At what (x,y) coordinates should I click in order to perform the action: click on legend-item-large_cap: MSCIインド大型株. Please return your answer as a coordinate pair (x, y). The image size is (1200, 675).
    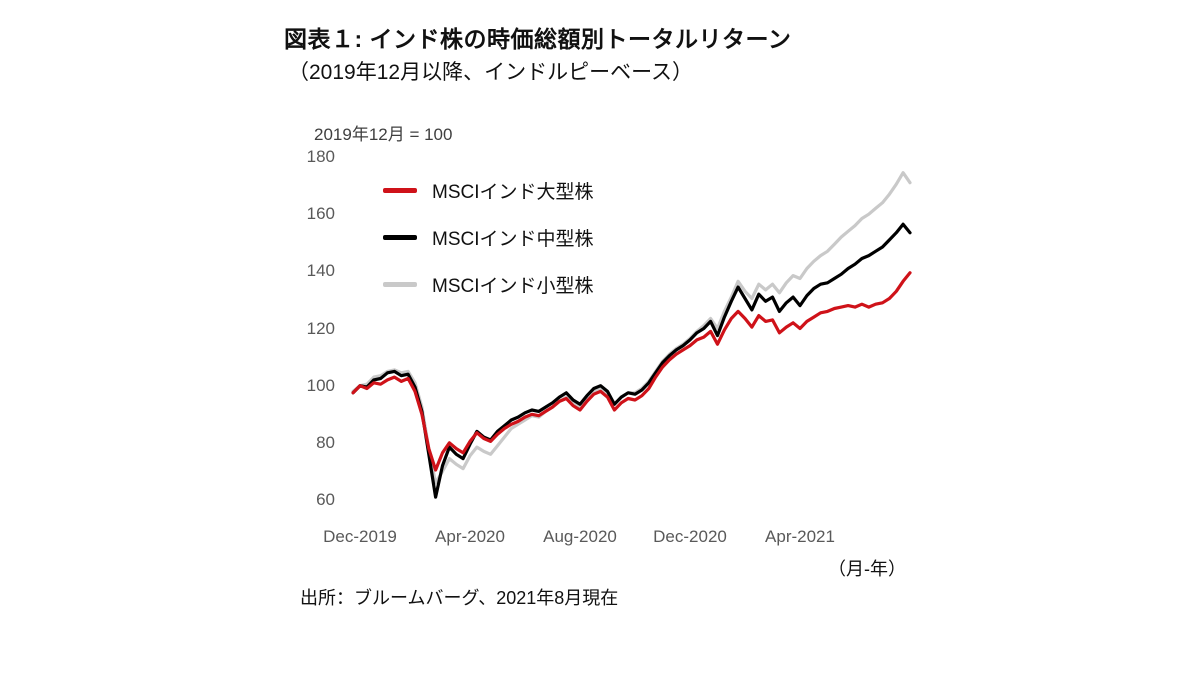
    Looking at the image, I should click on (488, 190).